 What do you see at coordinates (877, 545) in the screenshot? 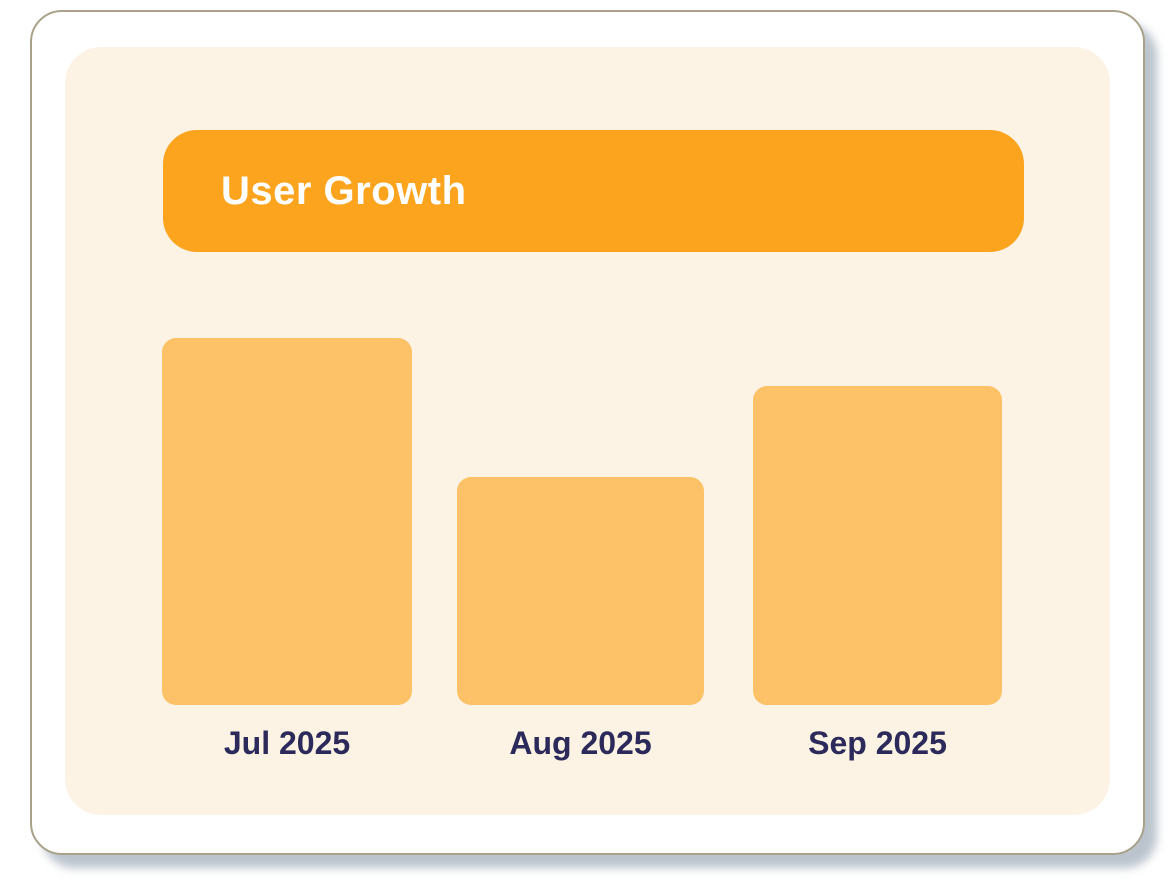
I see `bar-sep-2025` at bounding box center [877, 545].